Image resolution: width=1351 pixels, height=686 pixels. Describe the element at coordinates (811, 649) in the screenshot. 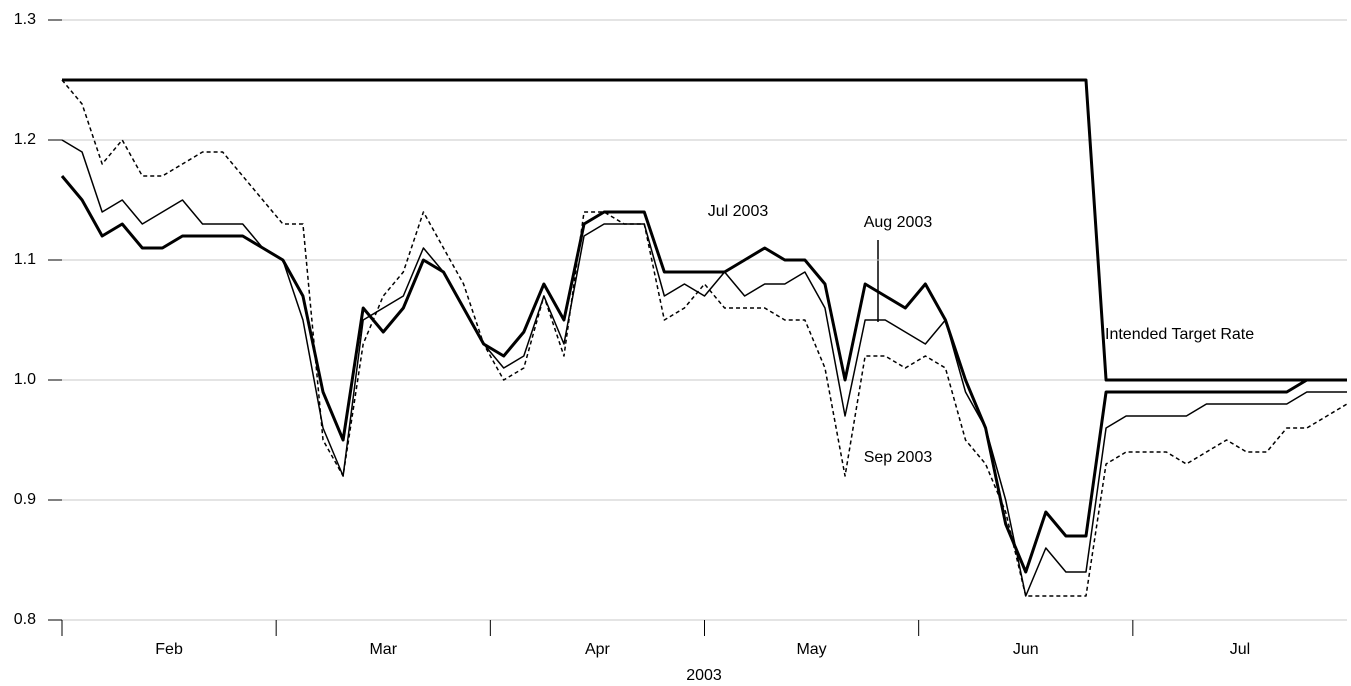

I see `x-tick-label: May` at that location.